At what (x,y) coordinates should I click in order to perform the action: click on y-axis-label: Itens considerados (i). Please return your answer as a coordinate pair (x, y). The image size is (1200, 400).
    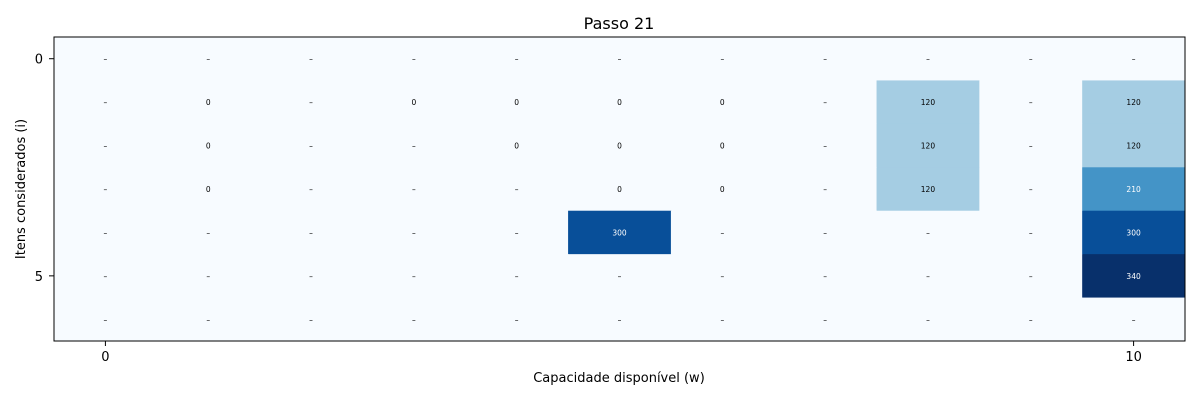
    Looking at the image, I should click on (21, 189).